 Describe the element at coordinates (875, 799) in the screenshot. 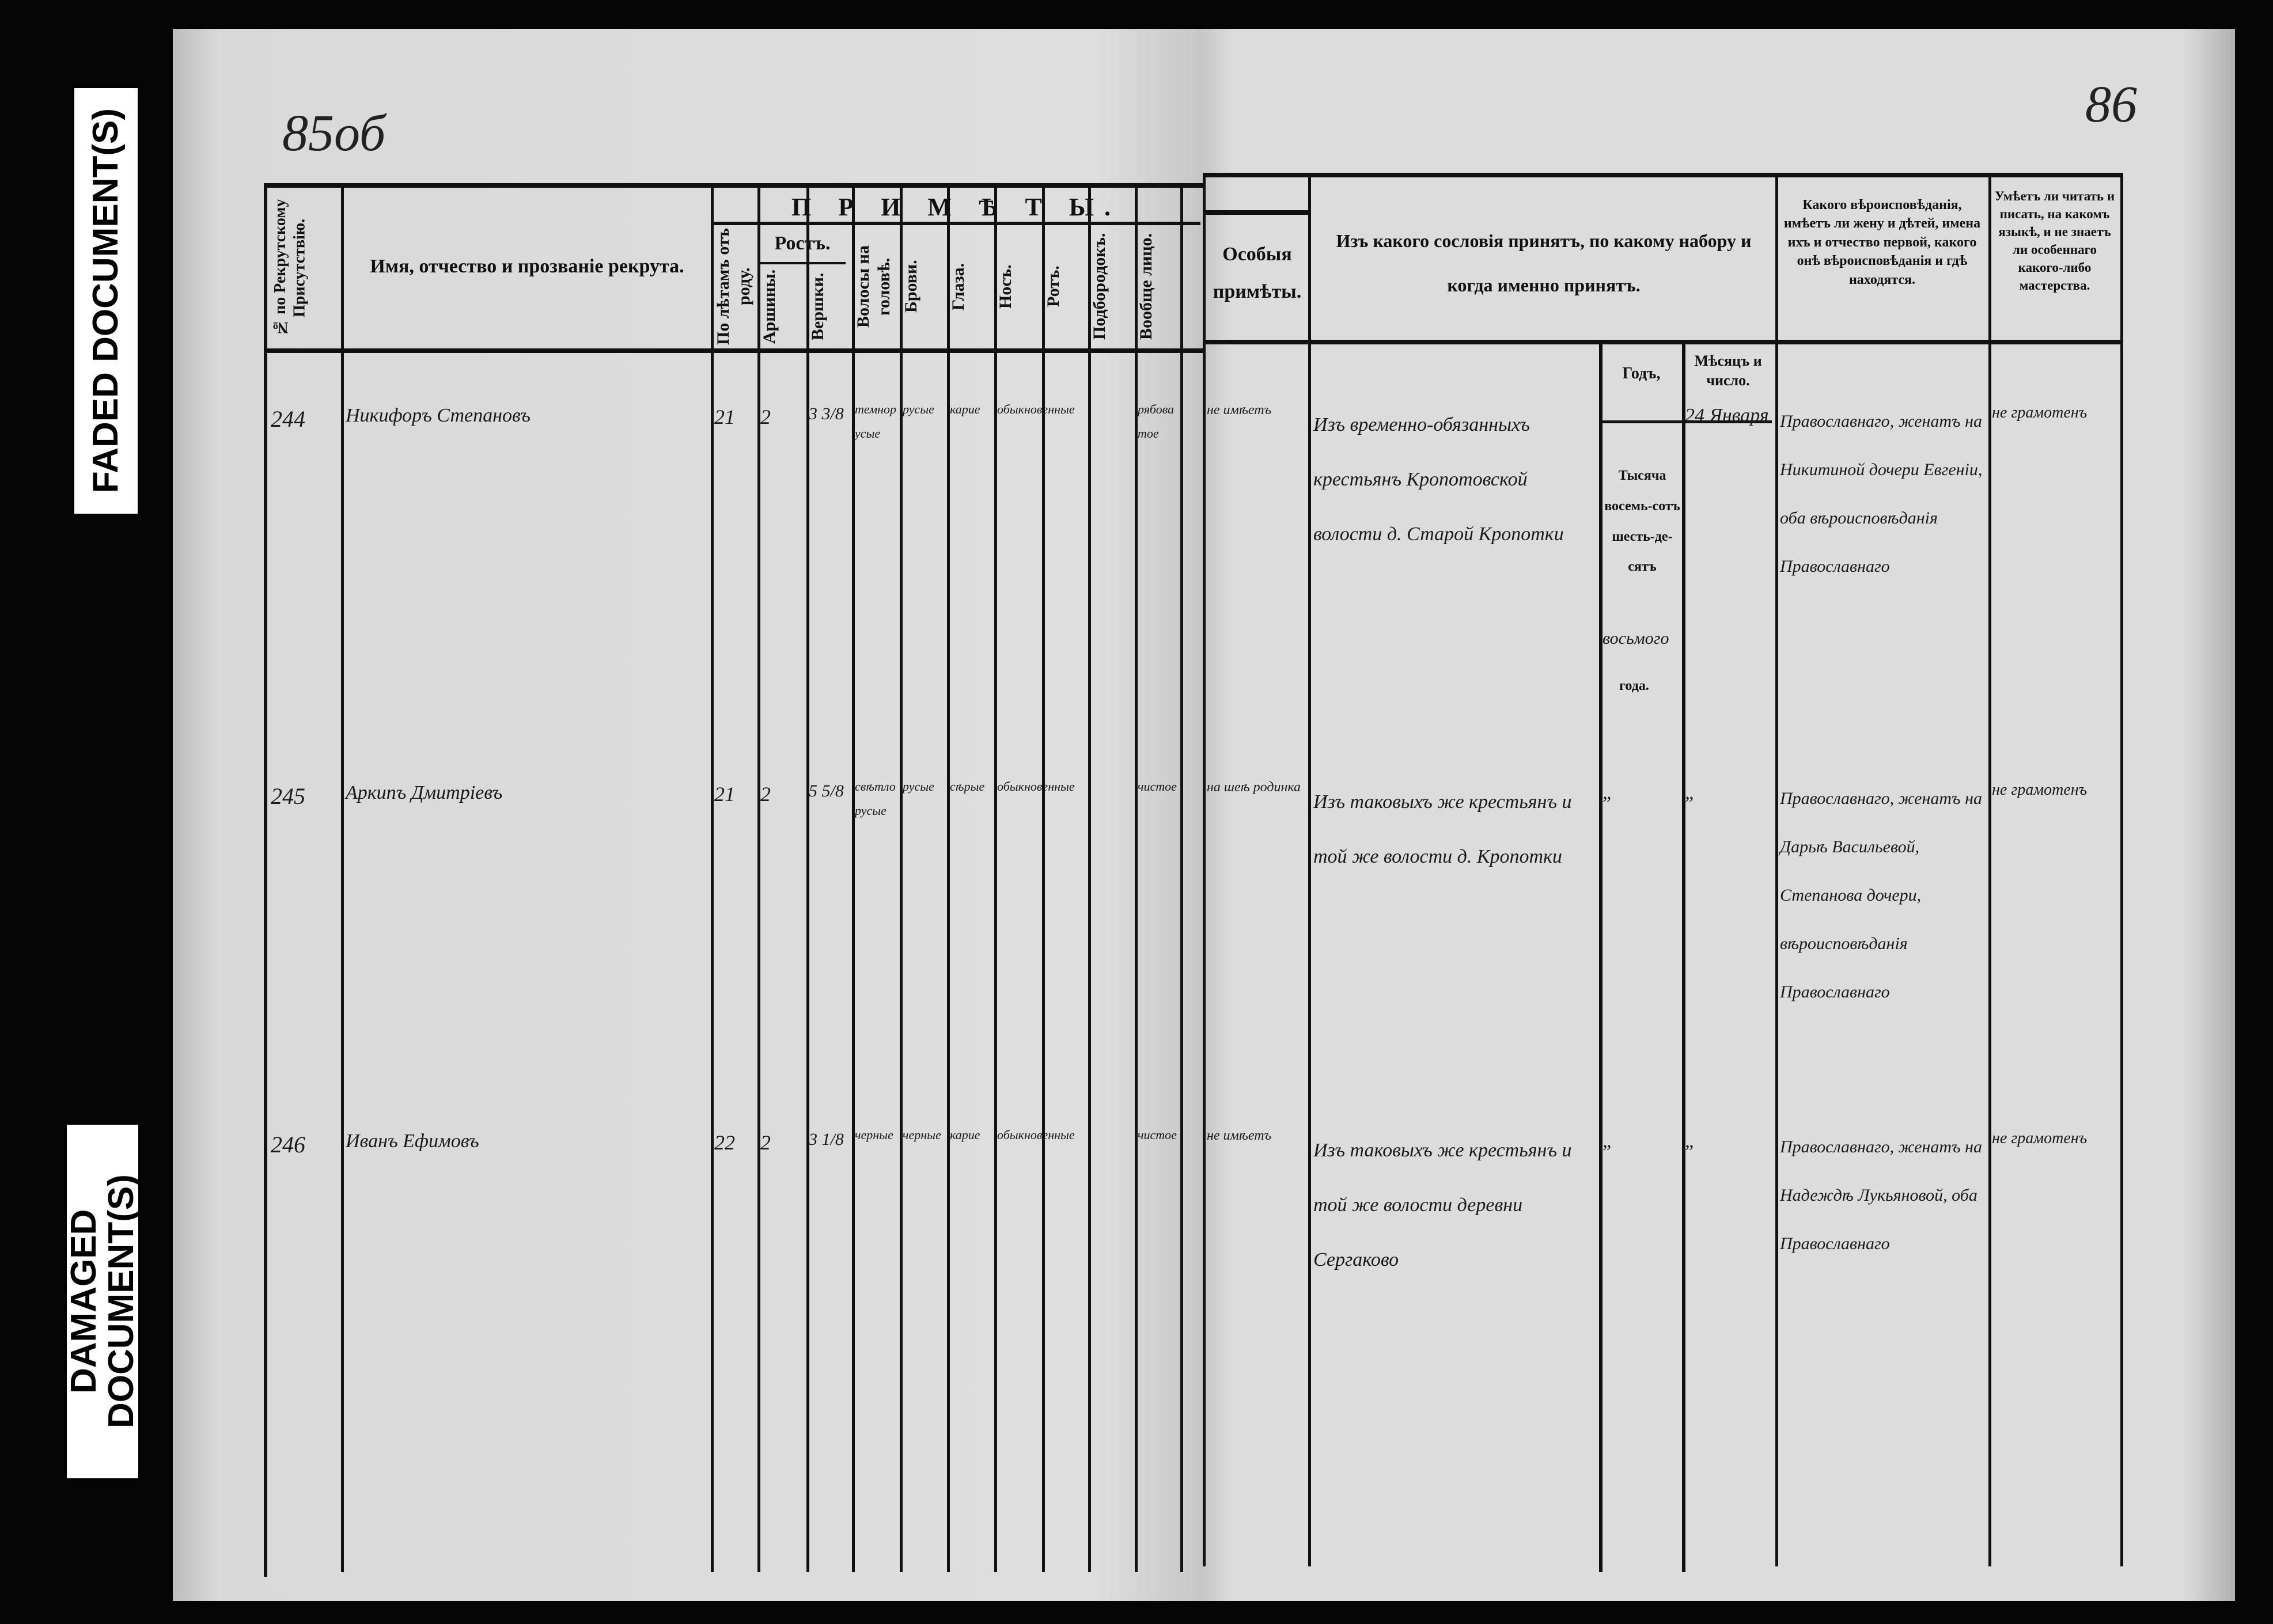

I see `cell-hair: свѣтлорусые` at that location.